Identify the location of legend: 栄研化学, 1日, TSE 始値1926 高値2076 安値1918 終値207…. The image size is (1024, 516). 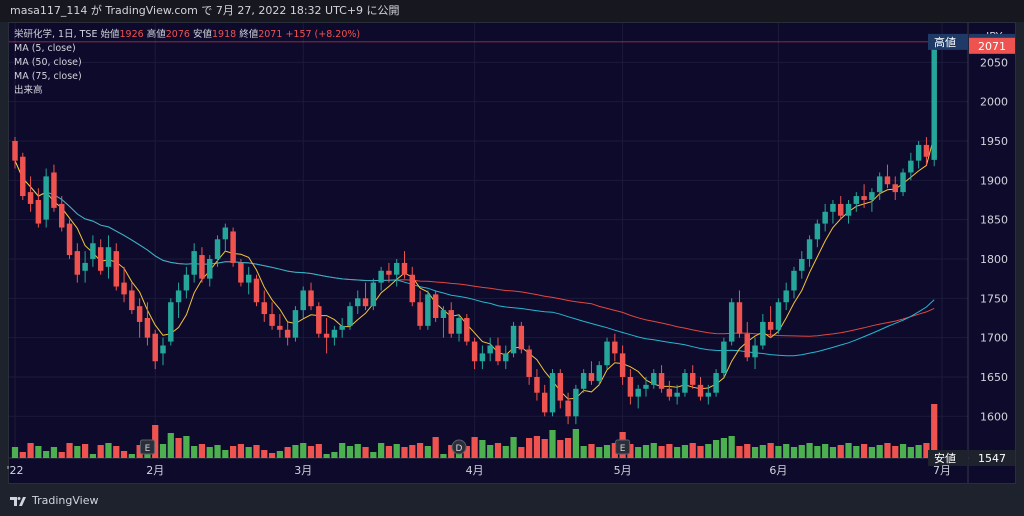
(187, 63).